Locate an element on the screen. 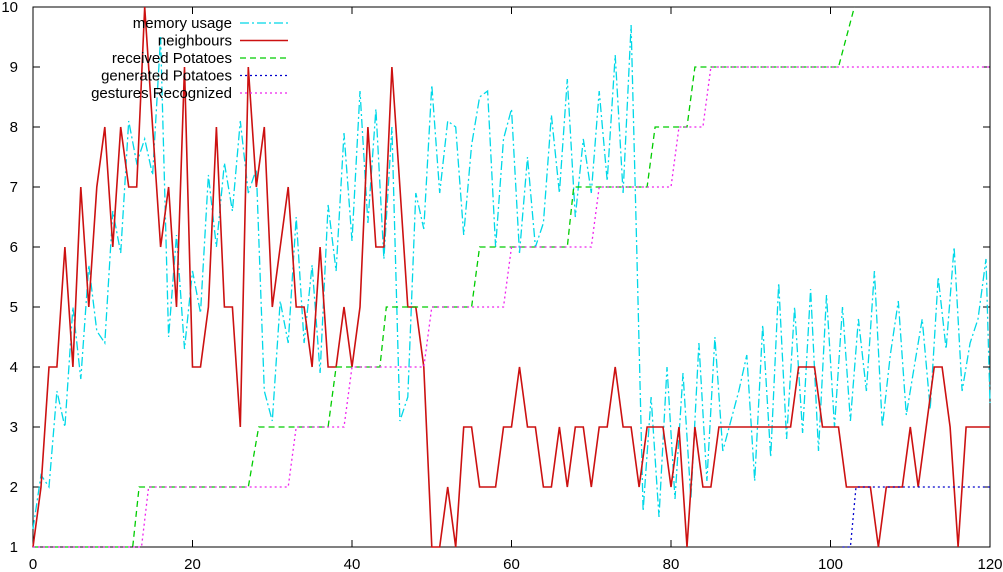  series-line-generated-potatoes is located at coordinates (916, 517).